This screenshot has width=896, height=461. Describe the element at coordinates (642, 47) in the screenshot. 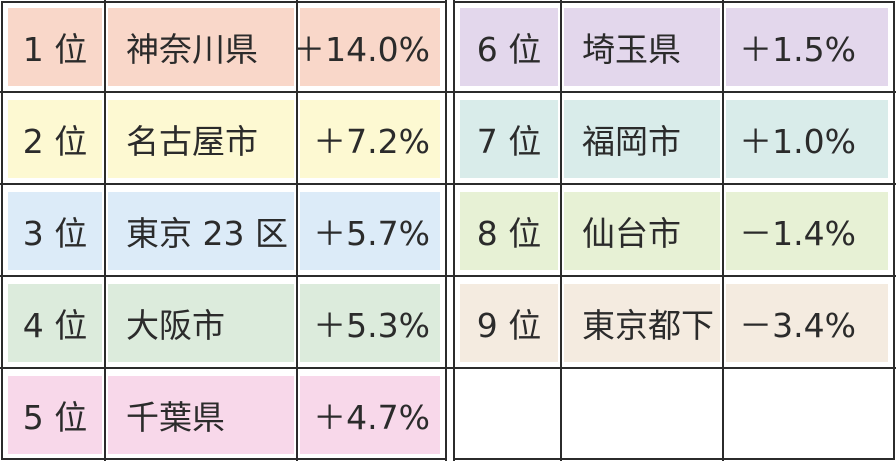

I see `city-name-cell: 埼玉県` at that location.